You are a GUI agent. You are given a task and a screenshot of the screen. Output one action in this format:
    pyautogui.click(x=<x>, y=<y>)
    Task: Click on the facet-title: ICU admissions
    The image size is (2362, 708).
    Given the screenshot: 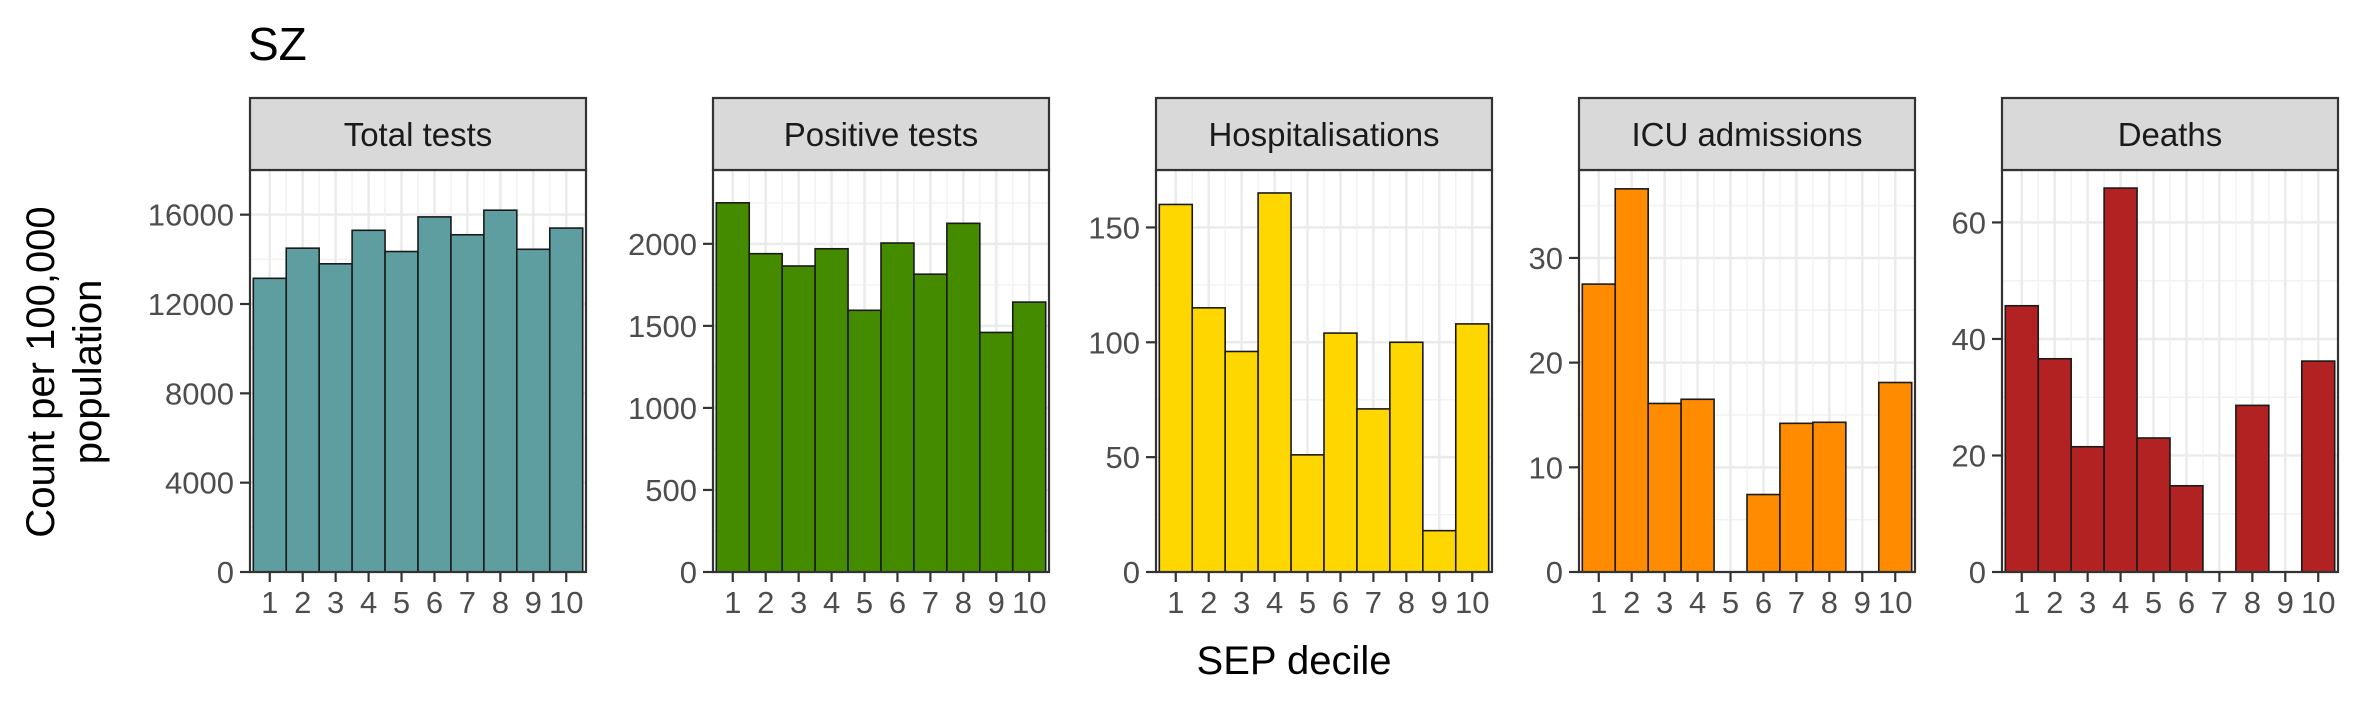 What is the action you would take?
    pyautogui.click(x=1746, y=134)
    